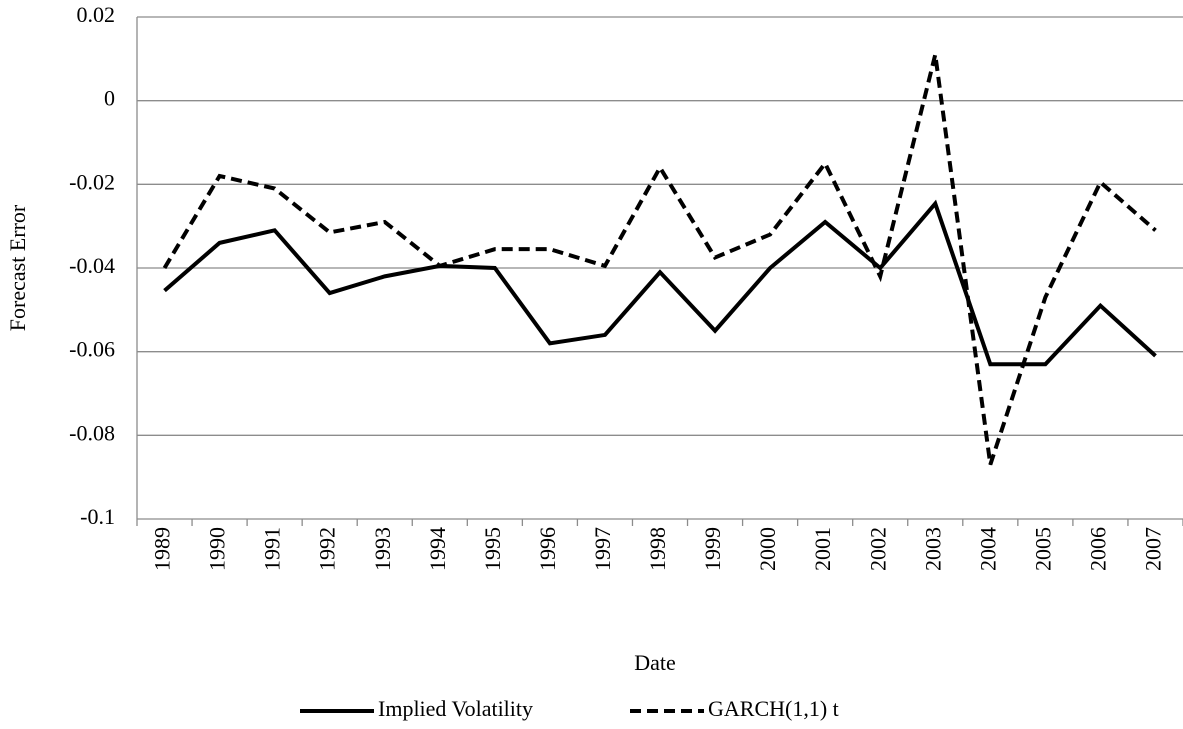 This screenshot has height=729, width=1183. Describe the element at coordinates (602, 549) in the screenshot. I see `x-tick-label: 1997` at that location.